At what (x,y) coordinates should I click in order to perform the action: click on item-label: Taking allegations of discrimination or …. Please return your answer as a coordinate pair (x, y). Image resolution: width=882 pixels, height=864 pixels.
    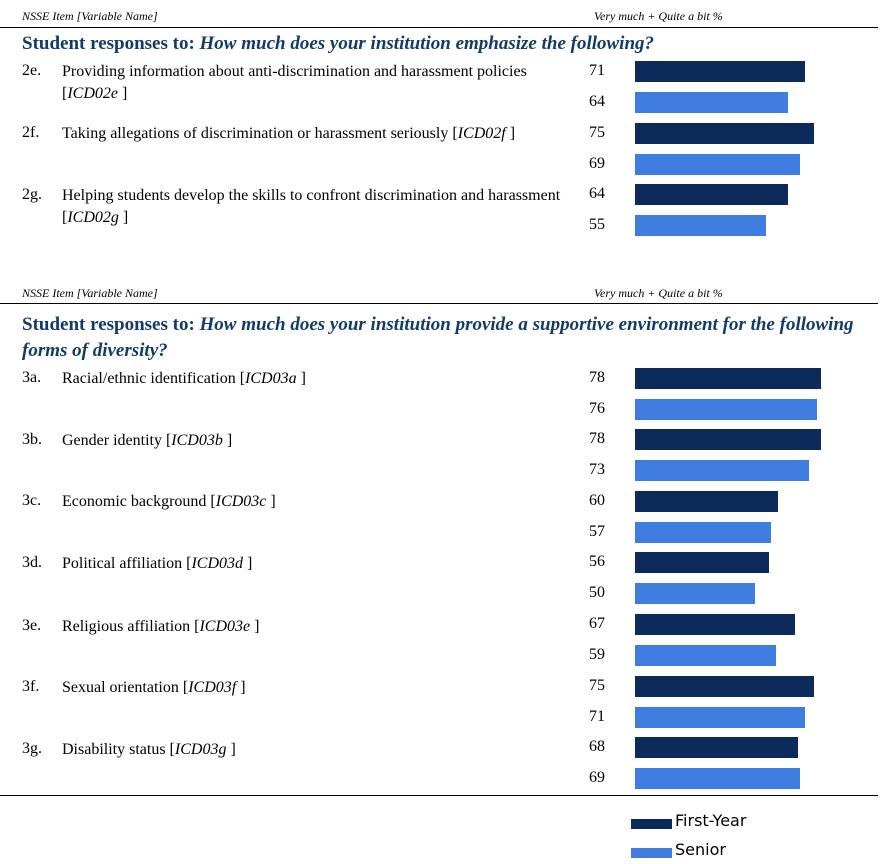
    Looking at the image, I should click on (289, 133).